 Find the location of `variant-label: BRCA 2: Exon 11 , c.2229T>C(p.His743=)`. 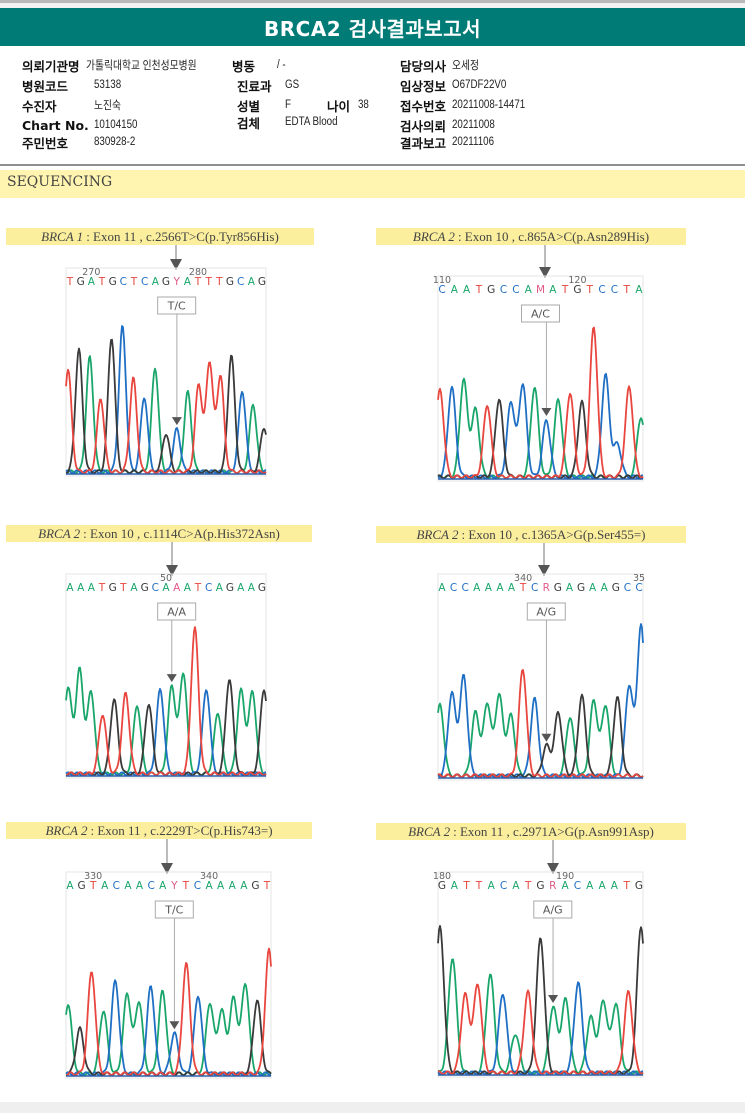

variant-label: BRCA 2: Exon 11 , c.2229T>C(p.His743=) is located at coordinates (159, 830).